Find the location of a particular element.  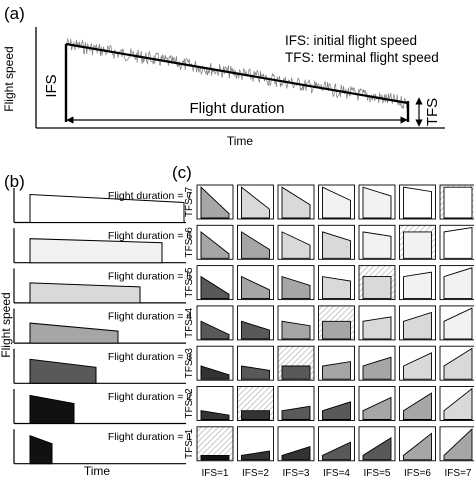

panel-c-row-label: TFS=6 is located at coordinates (189, 242).